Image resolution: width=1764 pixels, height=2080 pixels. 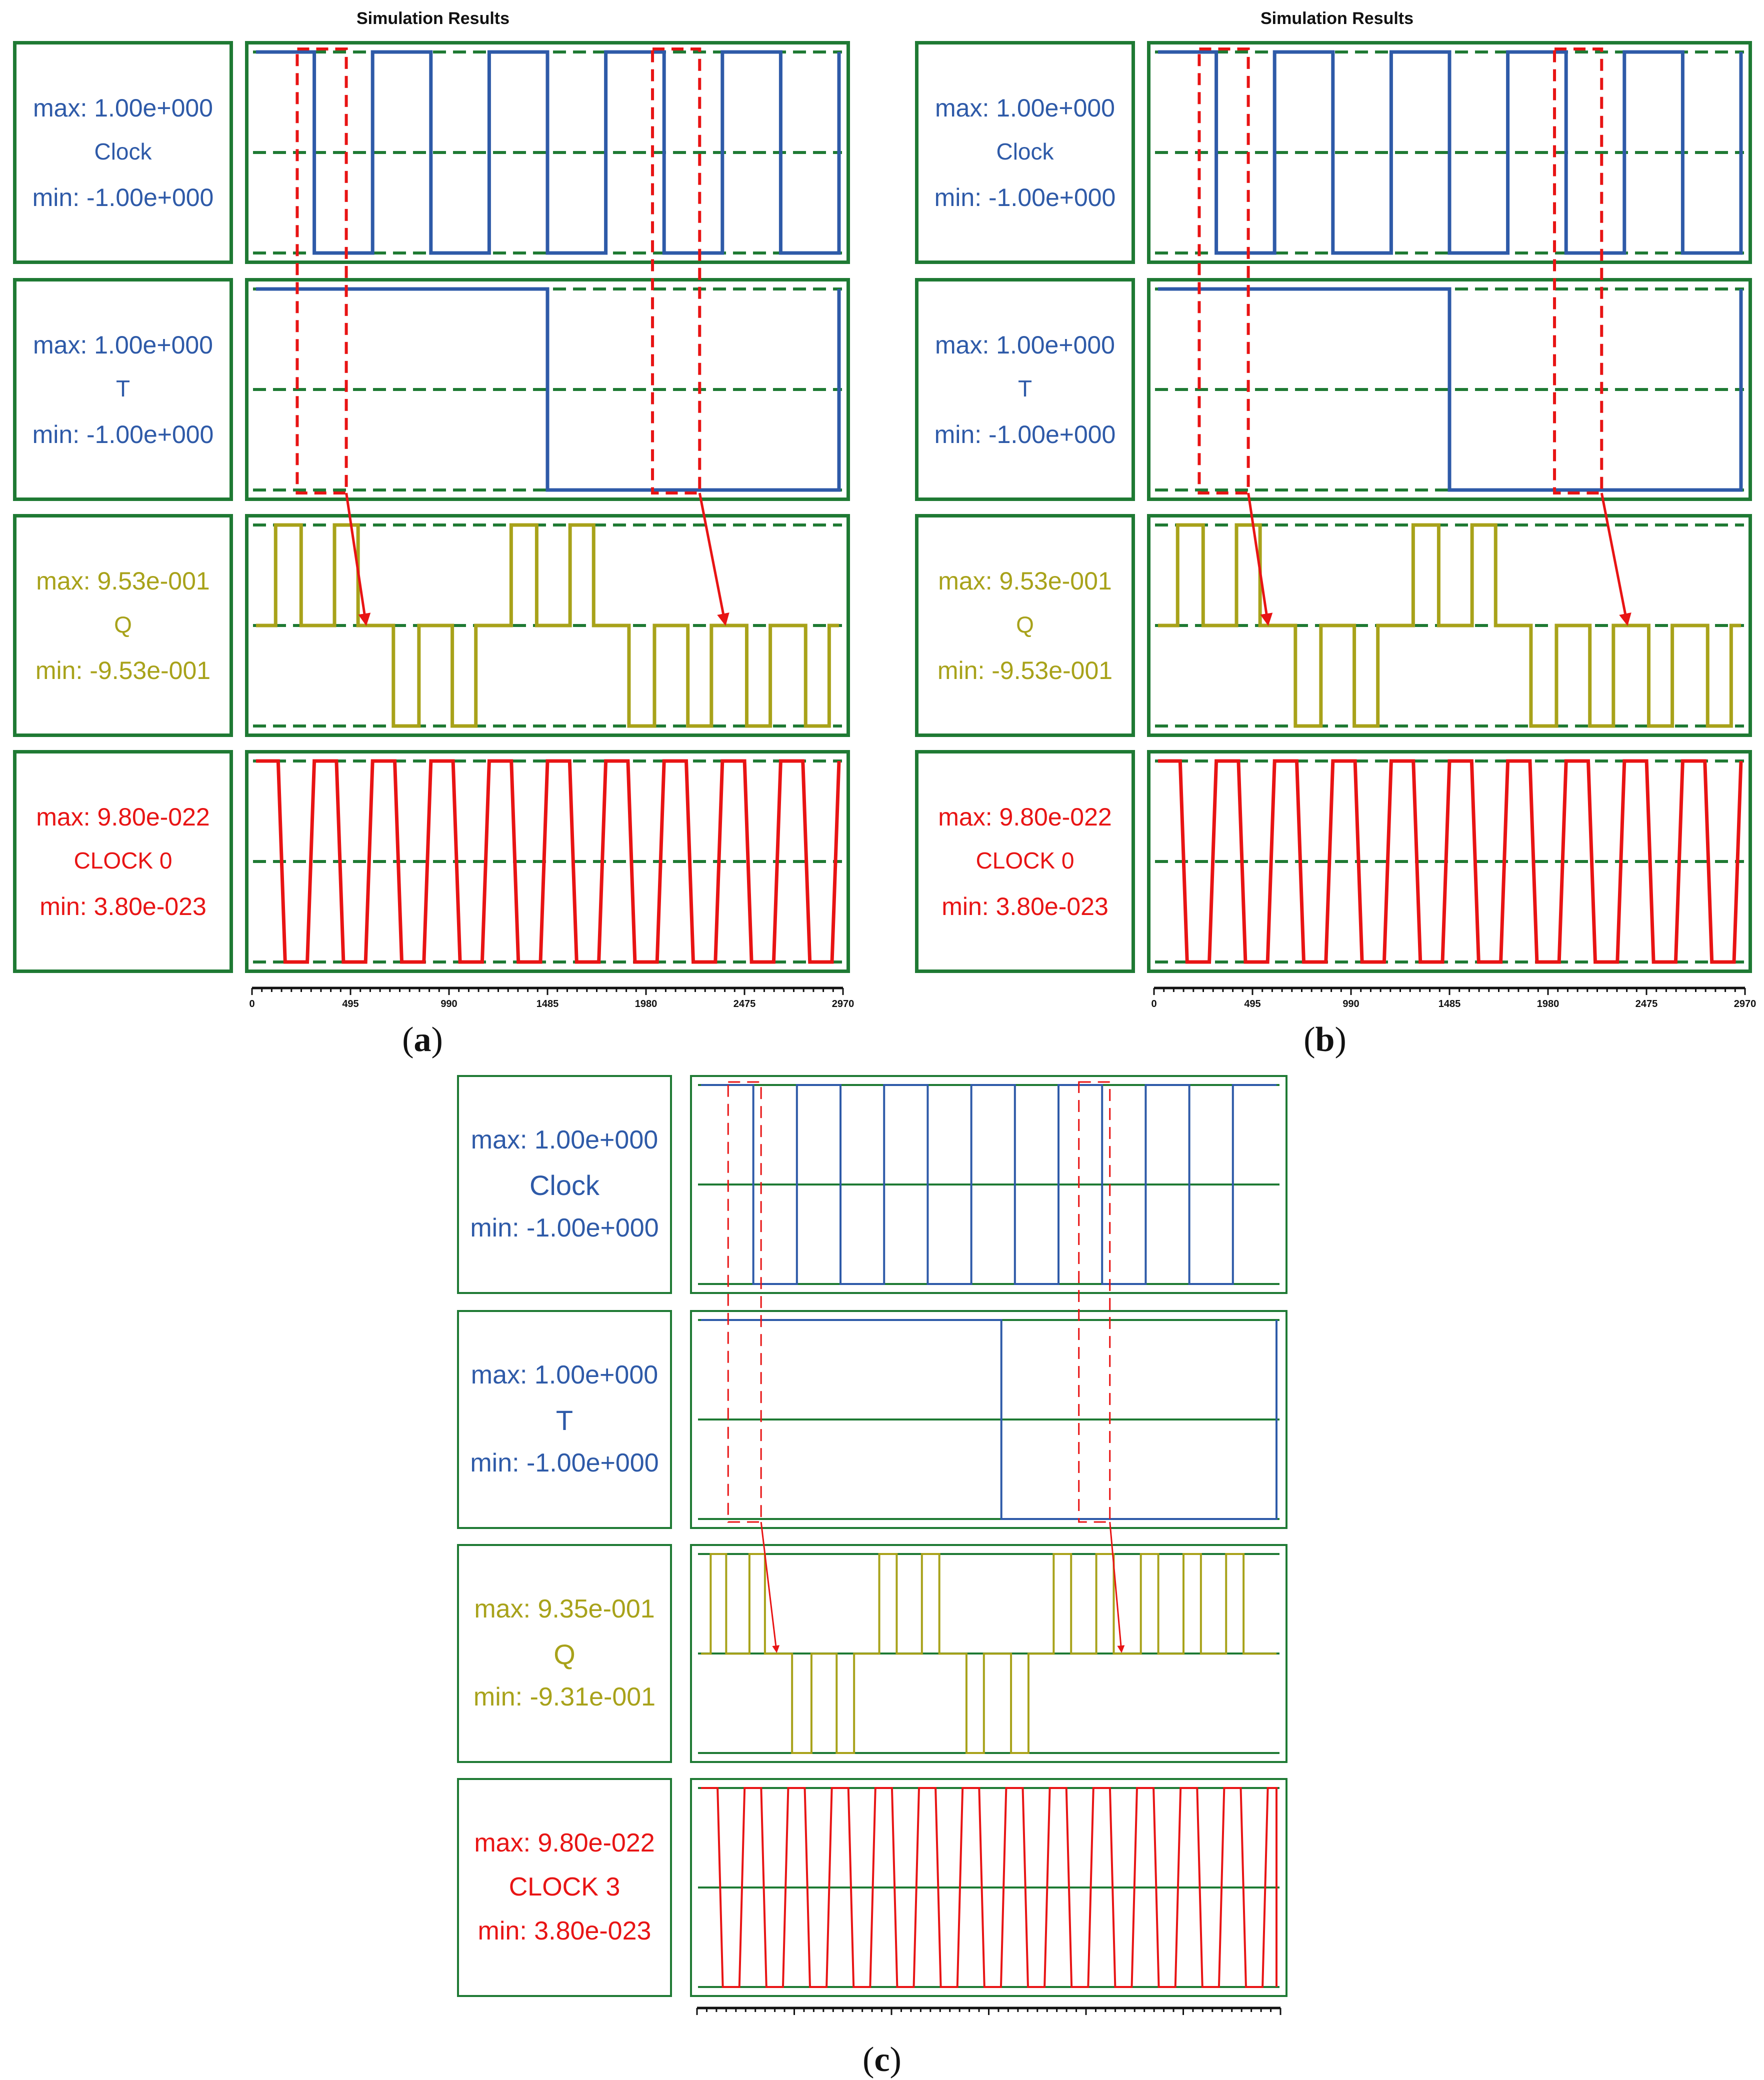 I want to click on panel-c-time-axis, so click(x=989, y=2010).